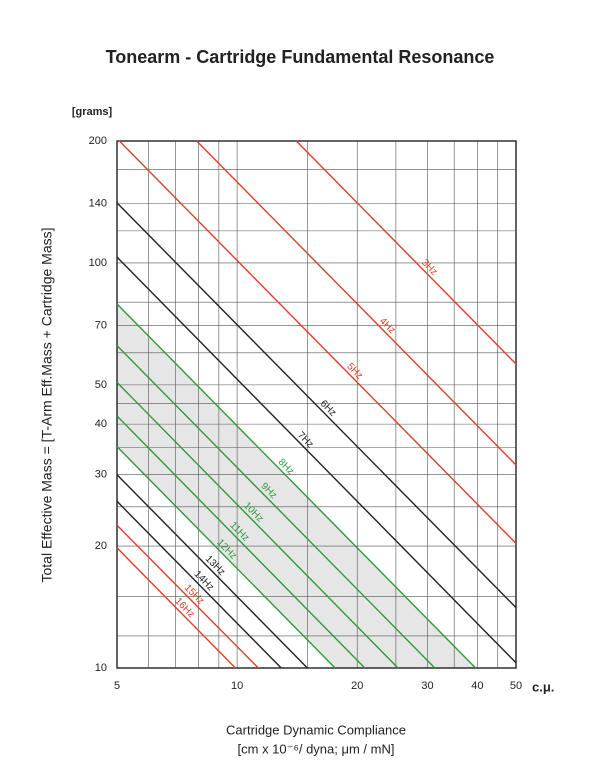 This screenshot has width=591, height=773. I want to click on x-tick-label: 30, so click(427, 686).